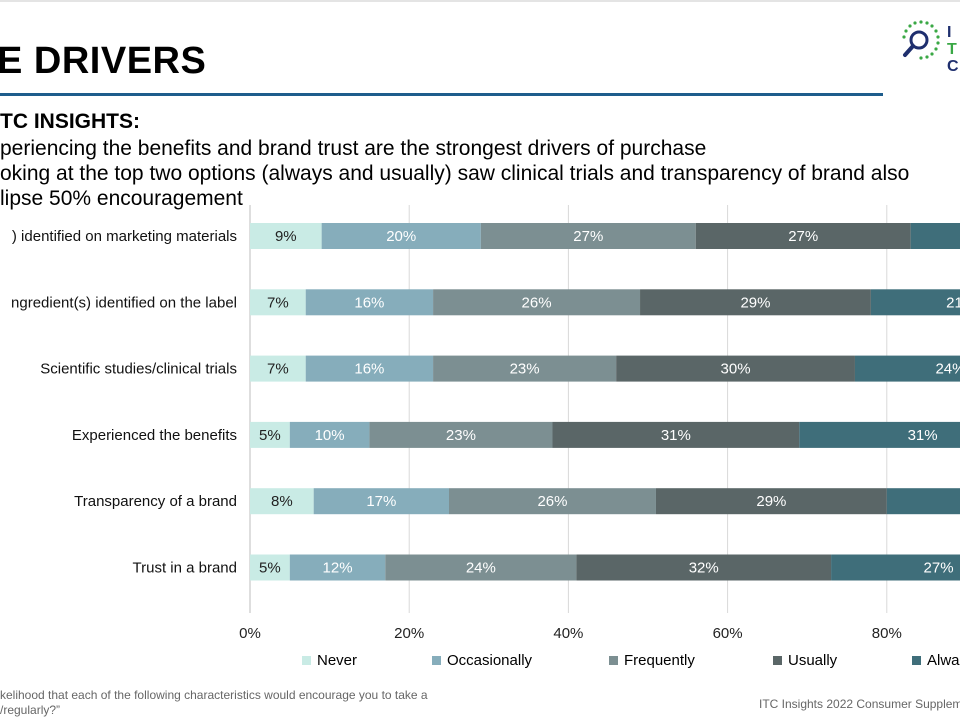 The image size is (960, 728). What do you see at coordinates (568, 633) in the screenshot?
I see `x-tick-label: 40%` at bounding box center [568, 633].